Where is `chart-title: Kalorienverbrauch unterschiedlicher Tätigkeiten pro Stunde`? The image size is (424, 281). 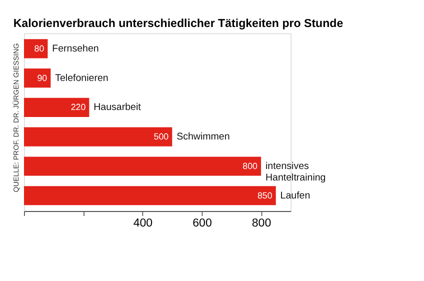 chart-title: Kalorienverbrauch unterschiedlicher Tätigkeiten pro Stunde is located at coordinates (178, 24).